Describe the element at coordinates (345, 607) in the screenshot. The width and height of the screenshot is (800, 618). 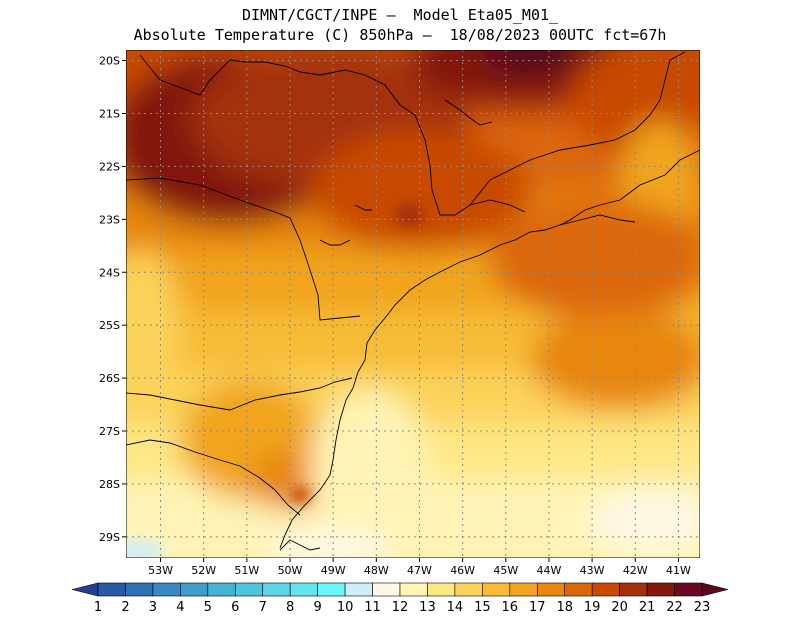
I see `colorbar-label: 10` at that location.